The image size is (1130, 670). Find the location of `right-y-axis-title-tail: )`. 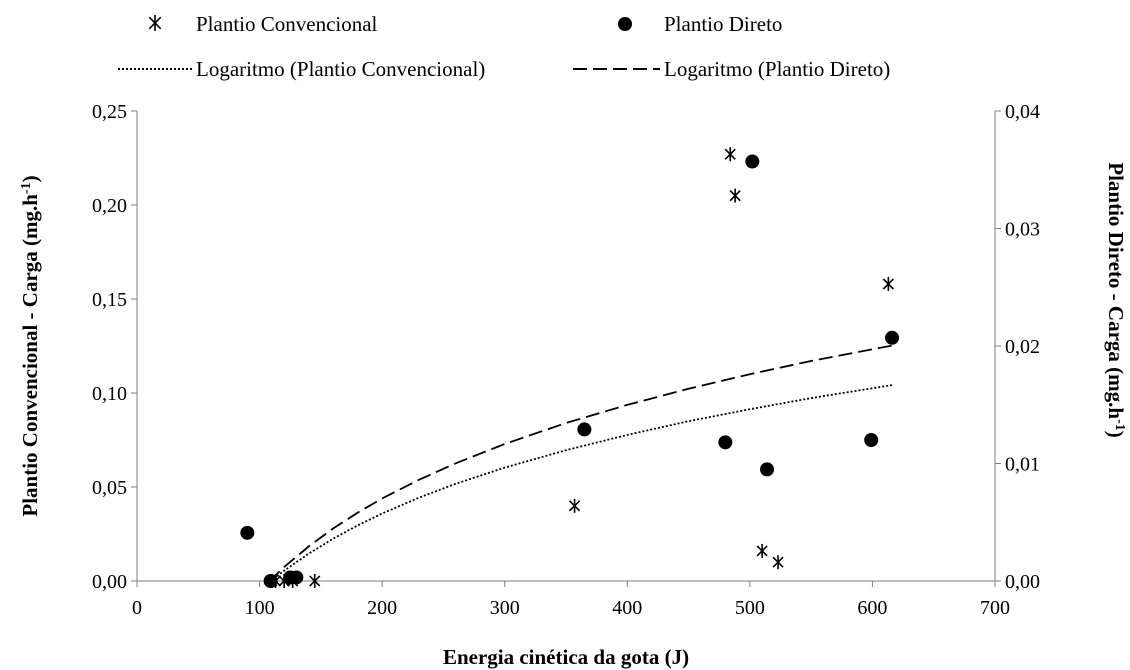

right-y-axis-title-tail: ) is located at coordinates (1116, 434).